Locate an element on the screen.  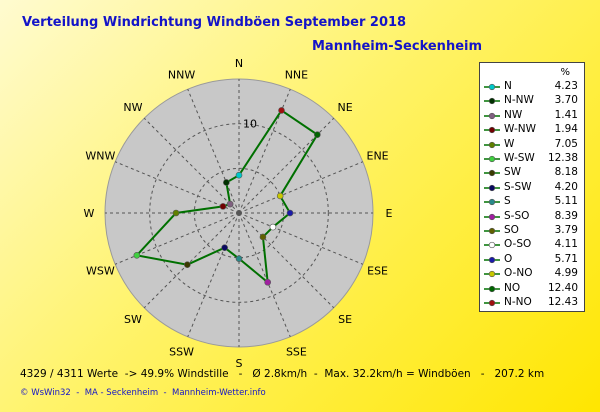
data-point-s is located at coordinates (239, 258).